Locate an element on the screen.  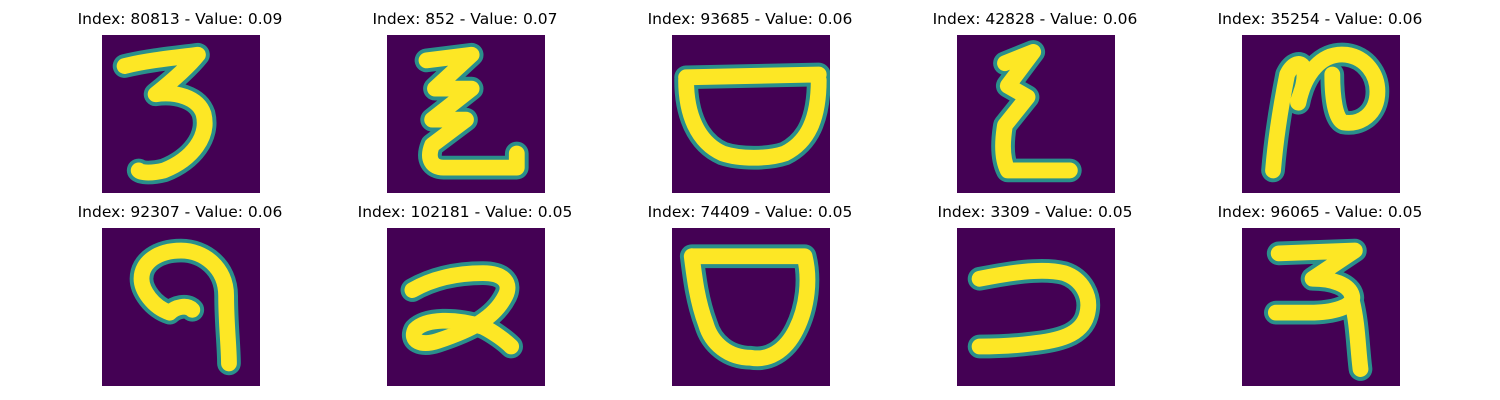
panel-title: Index: 92307 - Value: 0.06 is located at coordinates (180, 214).